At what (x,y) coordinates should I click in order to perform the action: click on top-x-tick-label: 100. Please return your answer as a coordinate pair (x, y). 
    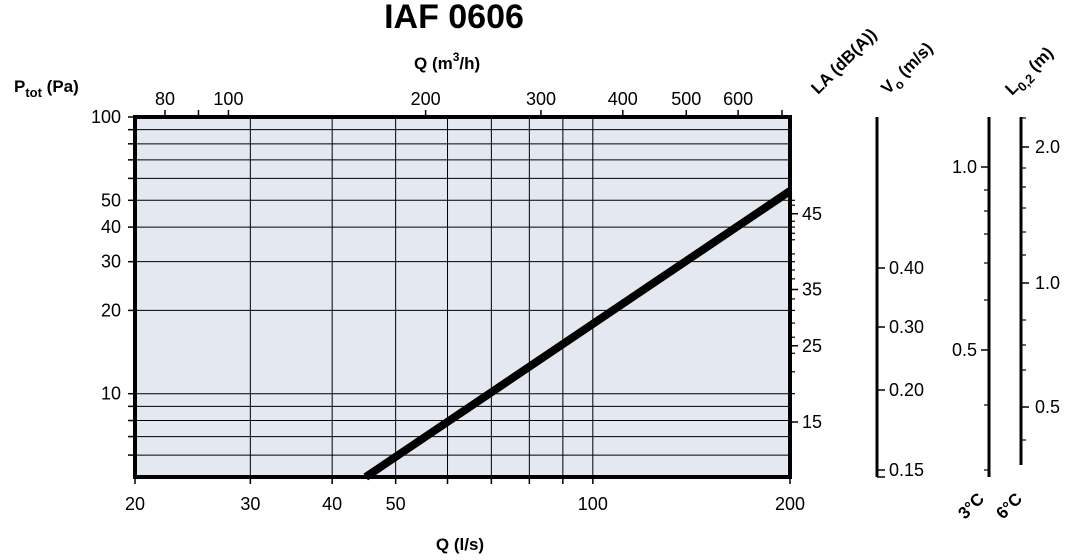
    Looking at the image, I should click on (228, 99).